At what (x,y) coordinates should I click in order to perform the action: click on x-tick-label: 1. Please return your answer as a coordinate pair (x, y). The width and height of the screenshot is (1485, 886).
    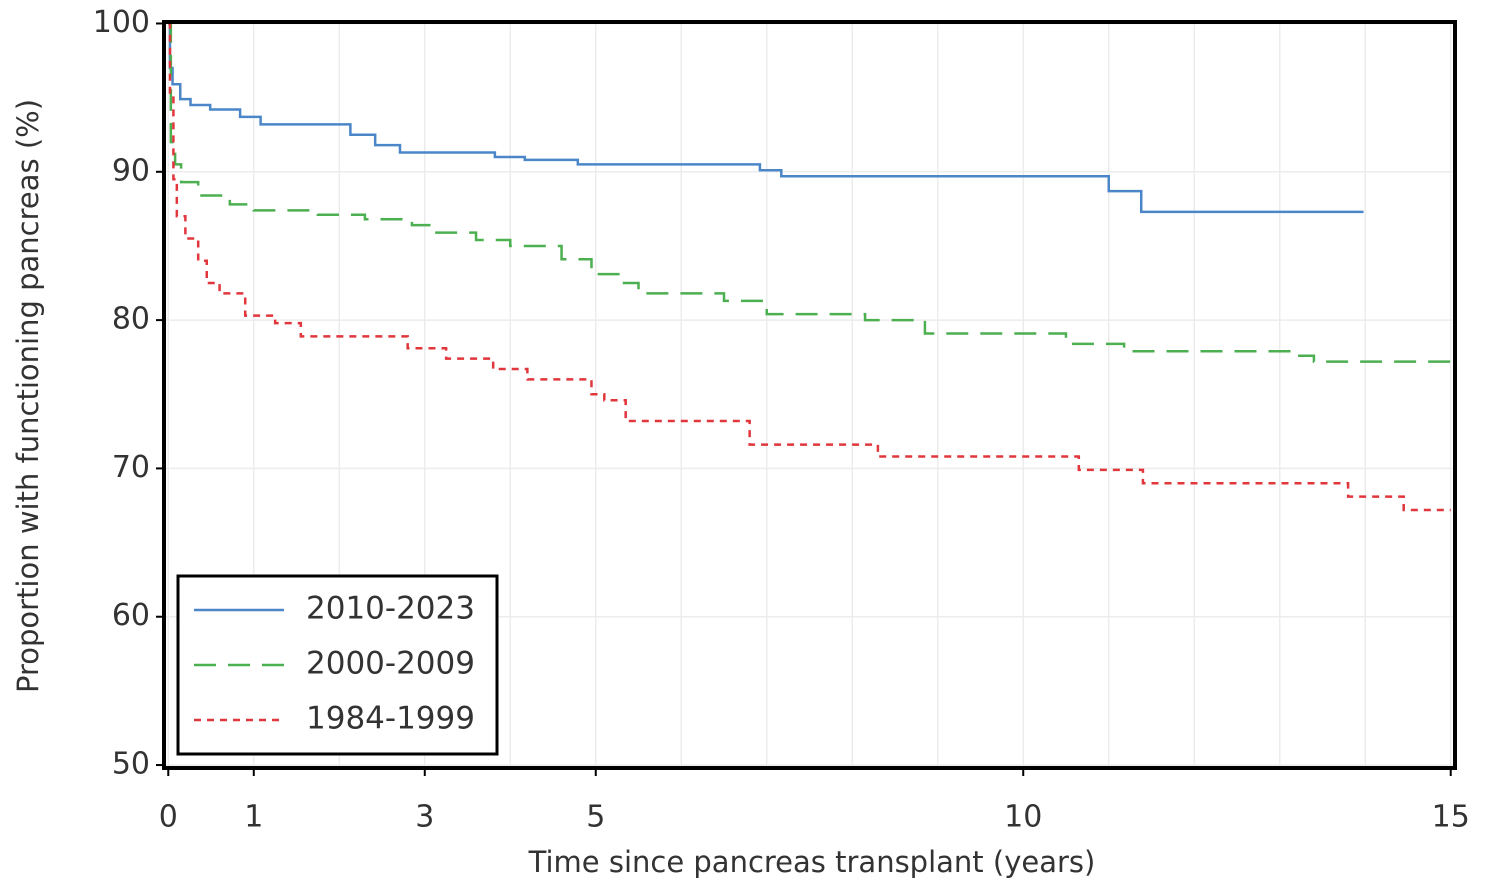
    Looking at the image, I should click on (253, 817).